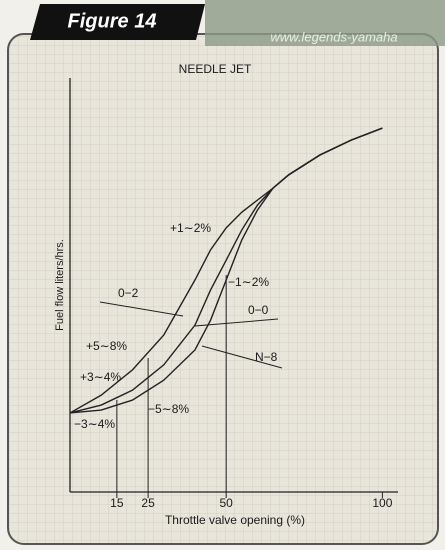 This screenshot has width=445, height=550. Describe the element at coordinates (215, 69) in the screenshot. I see `chart-title: NEEDLE JET` at that location.